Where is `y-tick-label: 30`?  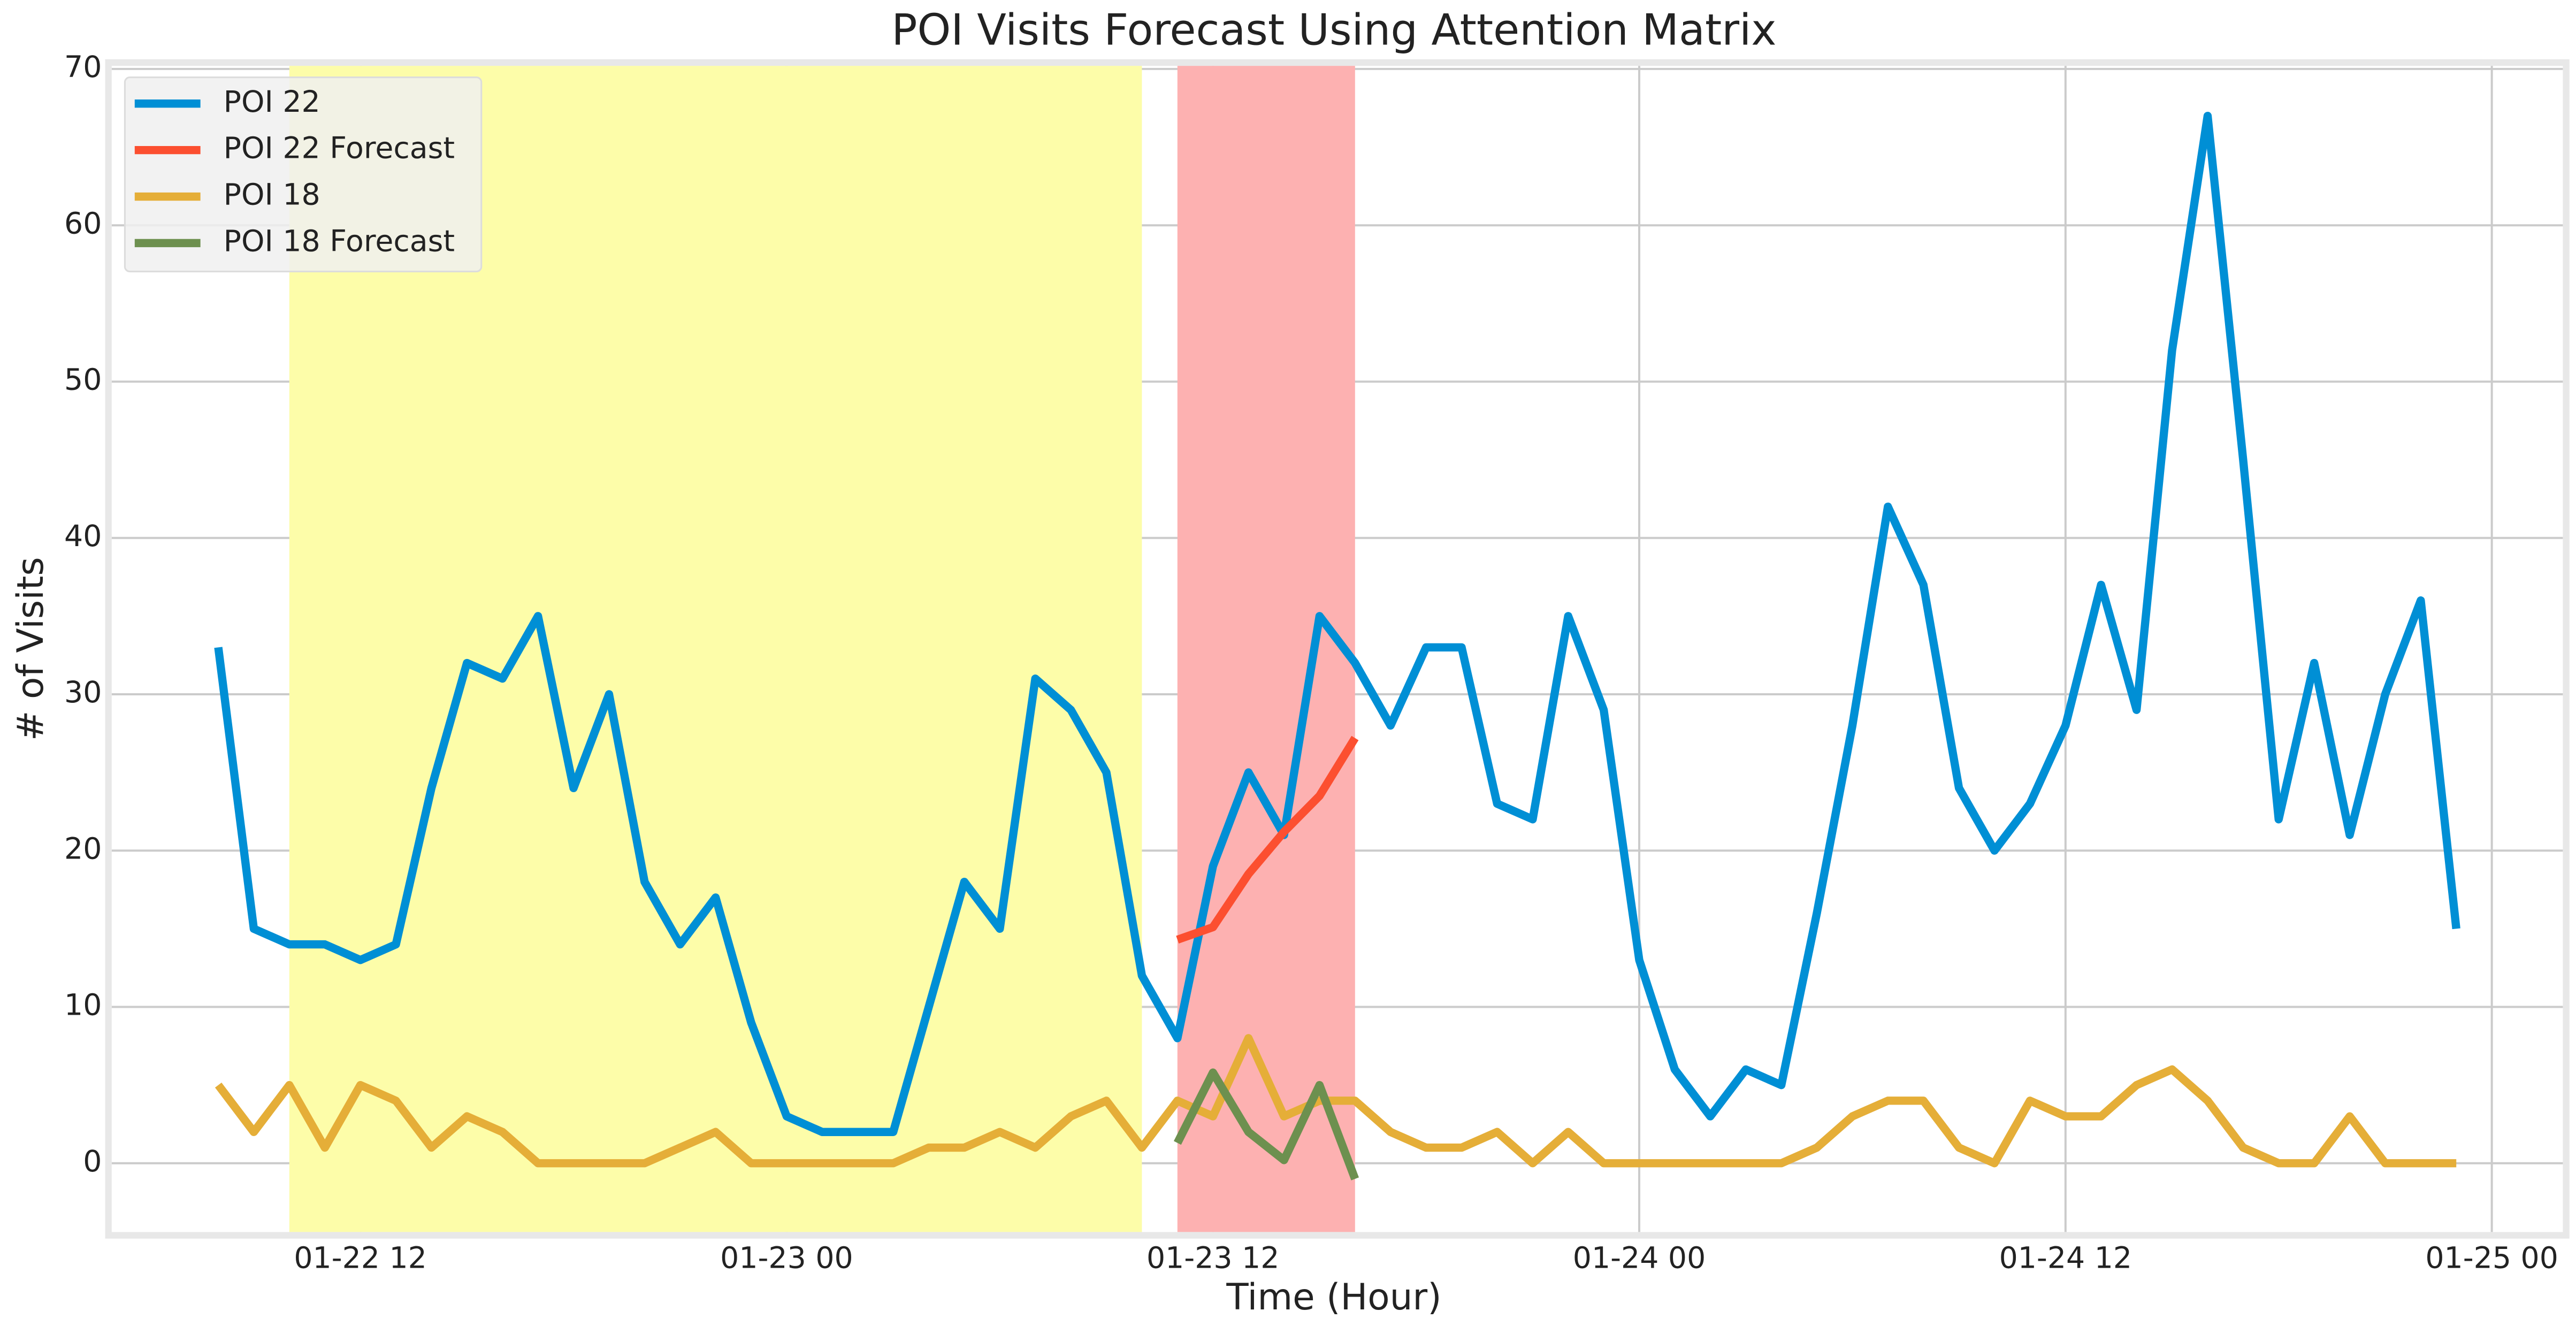
y-tick-label: 30 is located at coordinates (83, 693).